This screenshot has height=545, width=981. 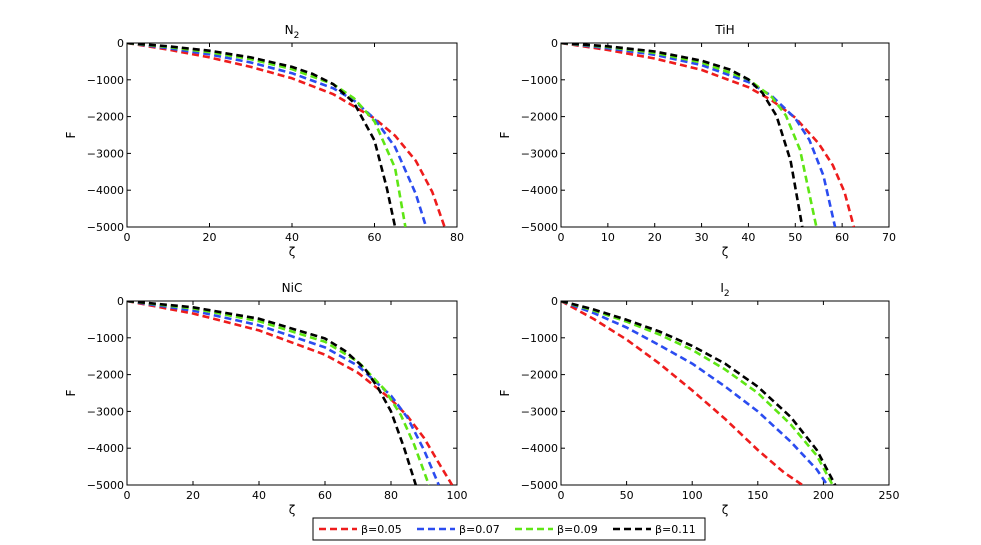 I want to click on legend-label-0: β=0.05, so click(x=381, y=529).